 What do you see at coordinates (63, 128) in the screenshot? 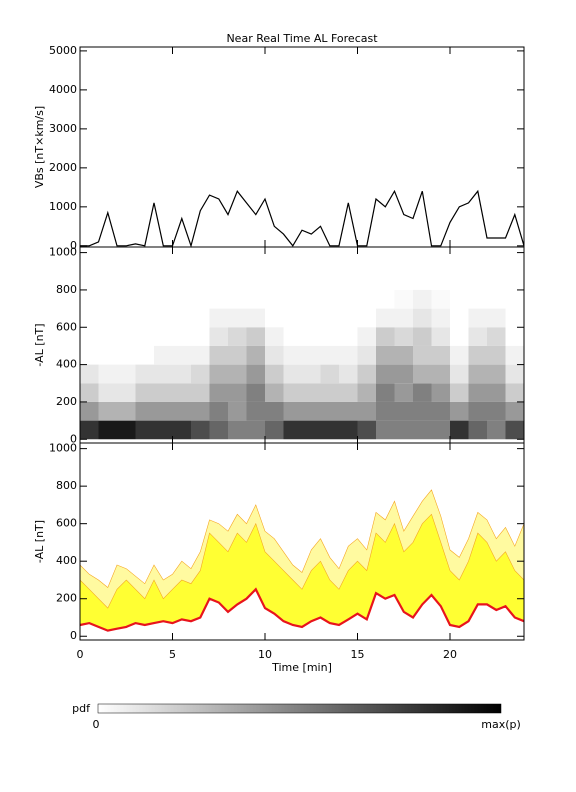
I see `y-tick-label: 3000` at bounding box center [63, 128].